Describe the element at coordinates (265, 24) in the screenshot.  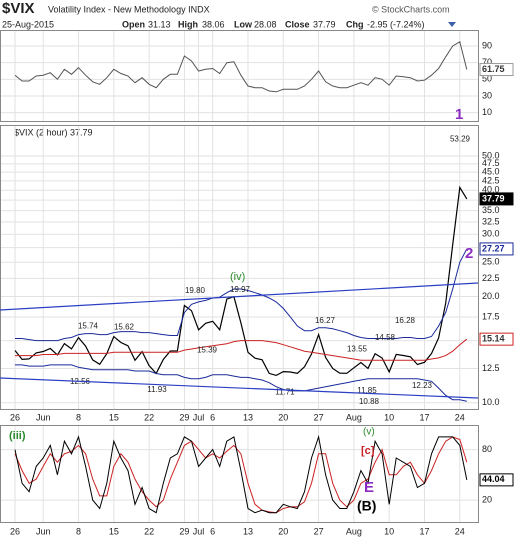
I see `low: 28.08` at that location.